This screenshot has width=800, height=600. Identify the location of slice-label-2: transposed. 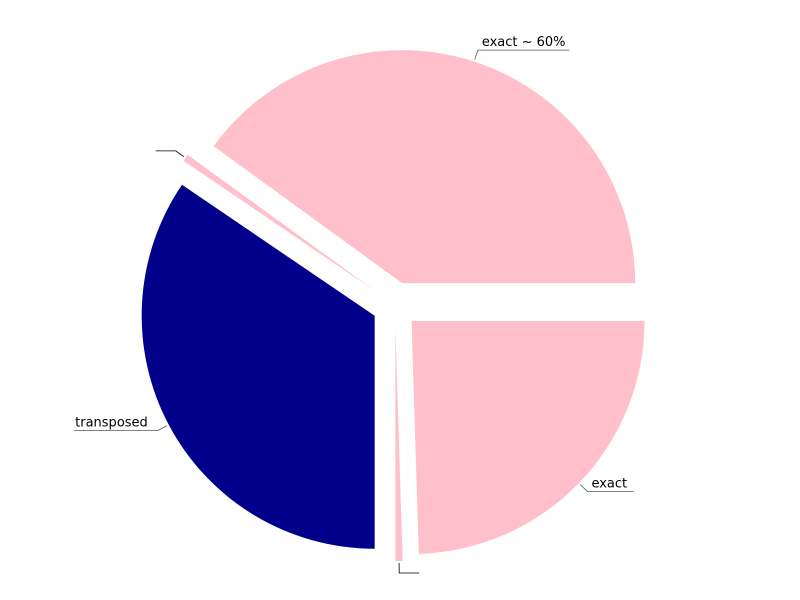
(111, 422).